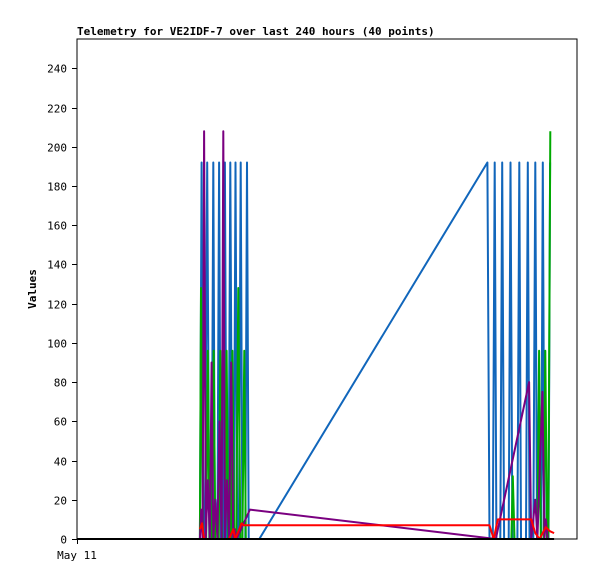  I want to click on y-tick-label: 60, so click(60, 422).